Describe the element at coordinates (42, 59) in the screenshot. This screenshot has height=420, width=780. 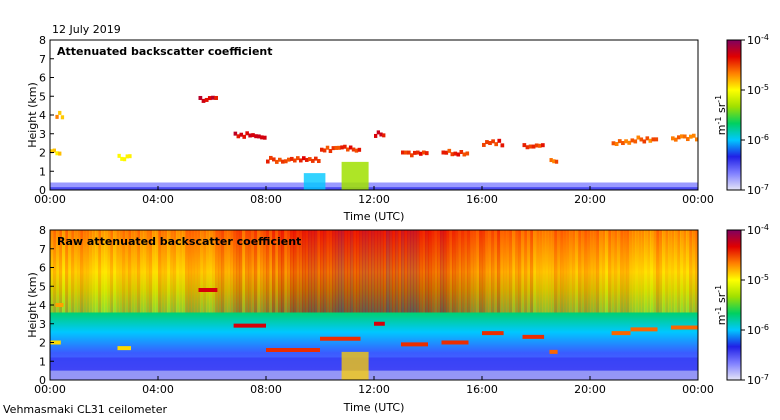
I see `y-tick-label: 7` at that location.